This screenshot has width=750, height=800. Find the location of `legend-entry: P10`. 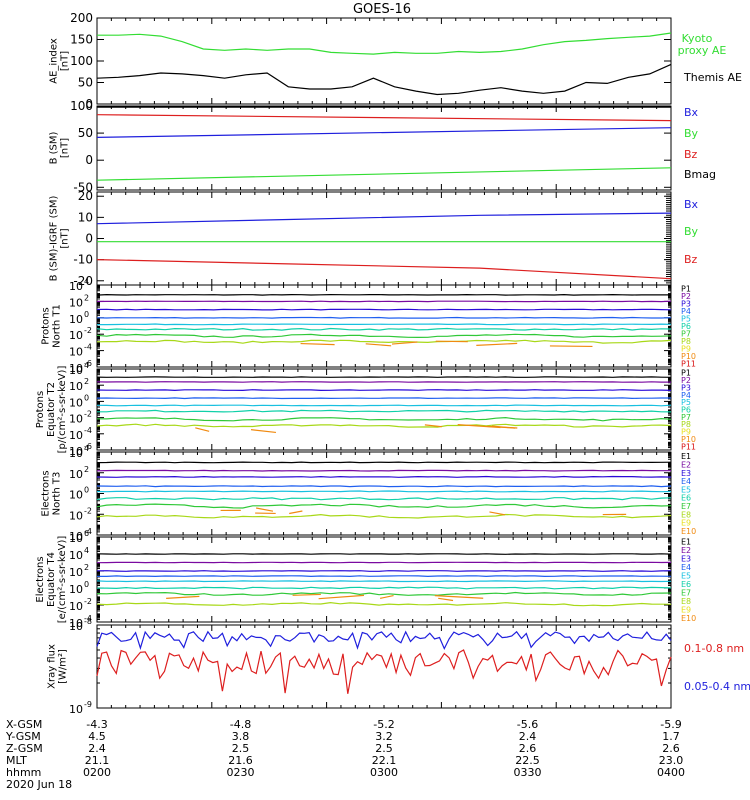

legend-entry: P10 is located at coordinates (688, 356).